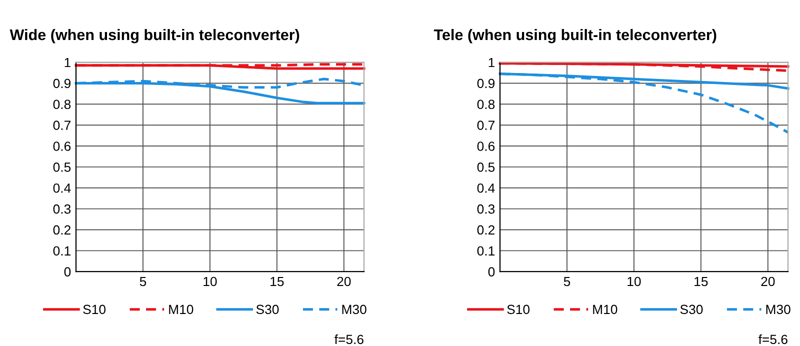 The image size is (800, 346). I want to click on chart-title: Tele (when using built-in teleconverter), so click(575, 36).